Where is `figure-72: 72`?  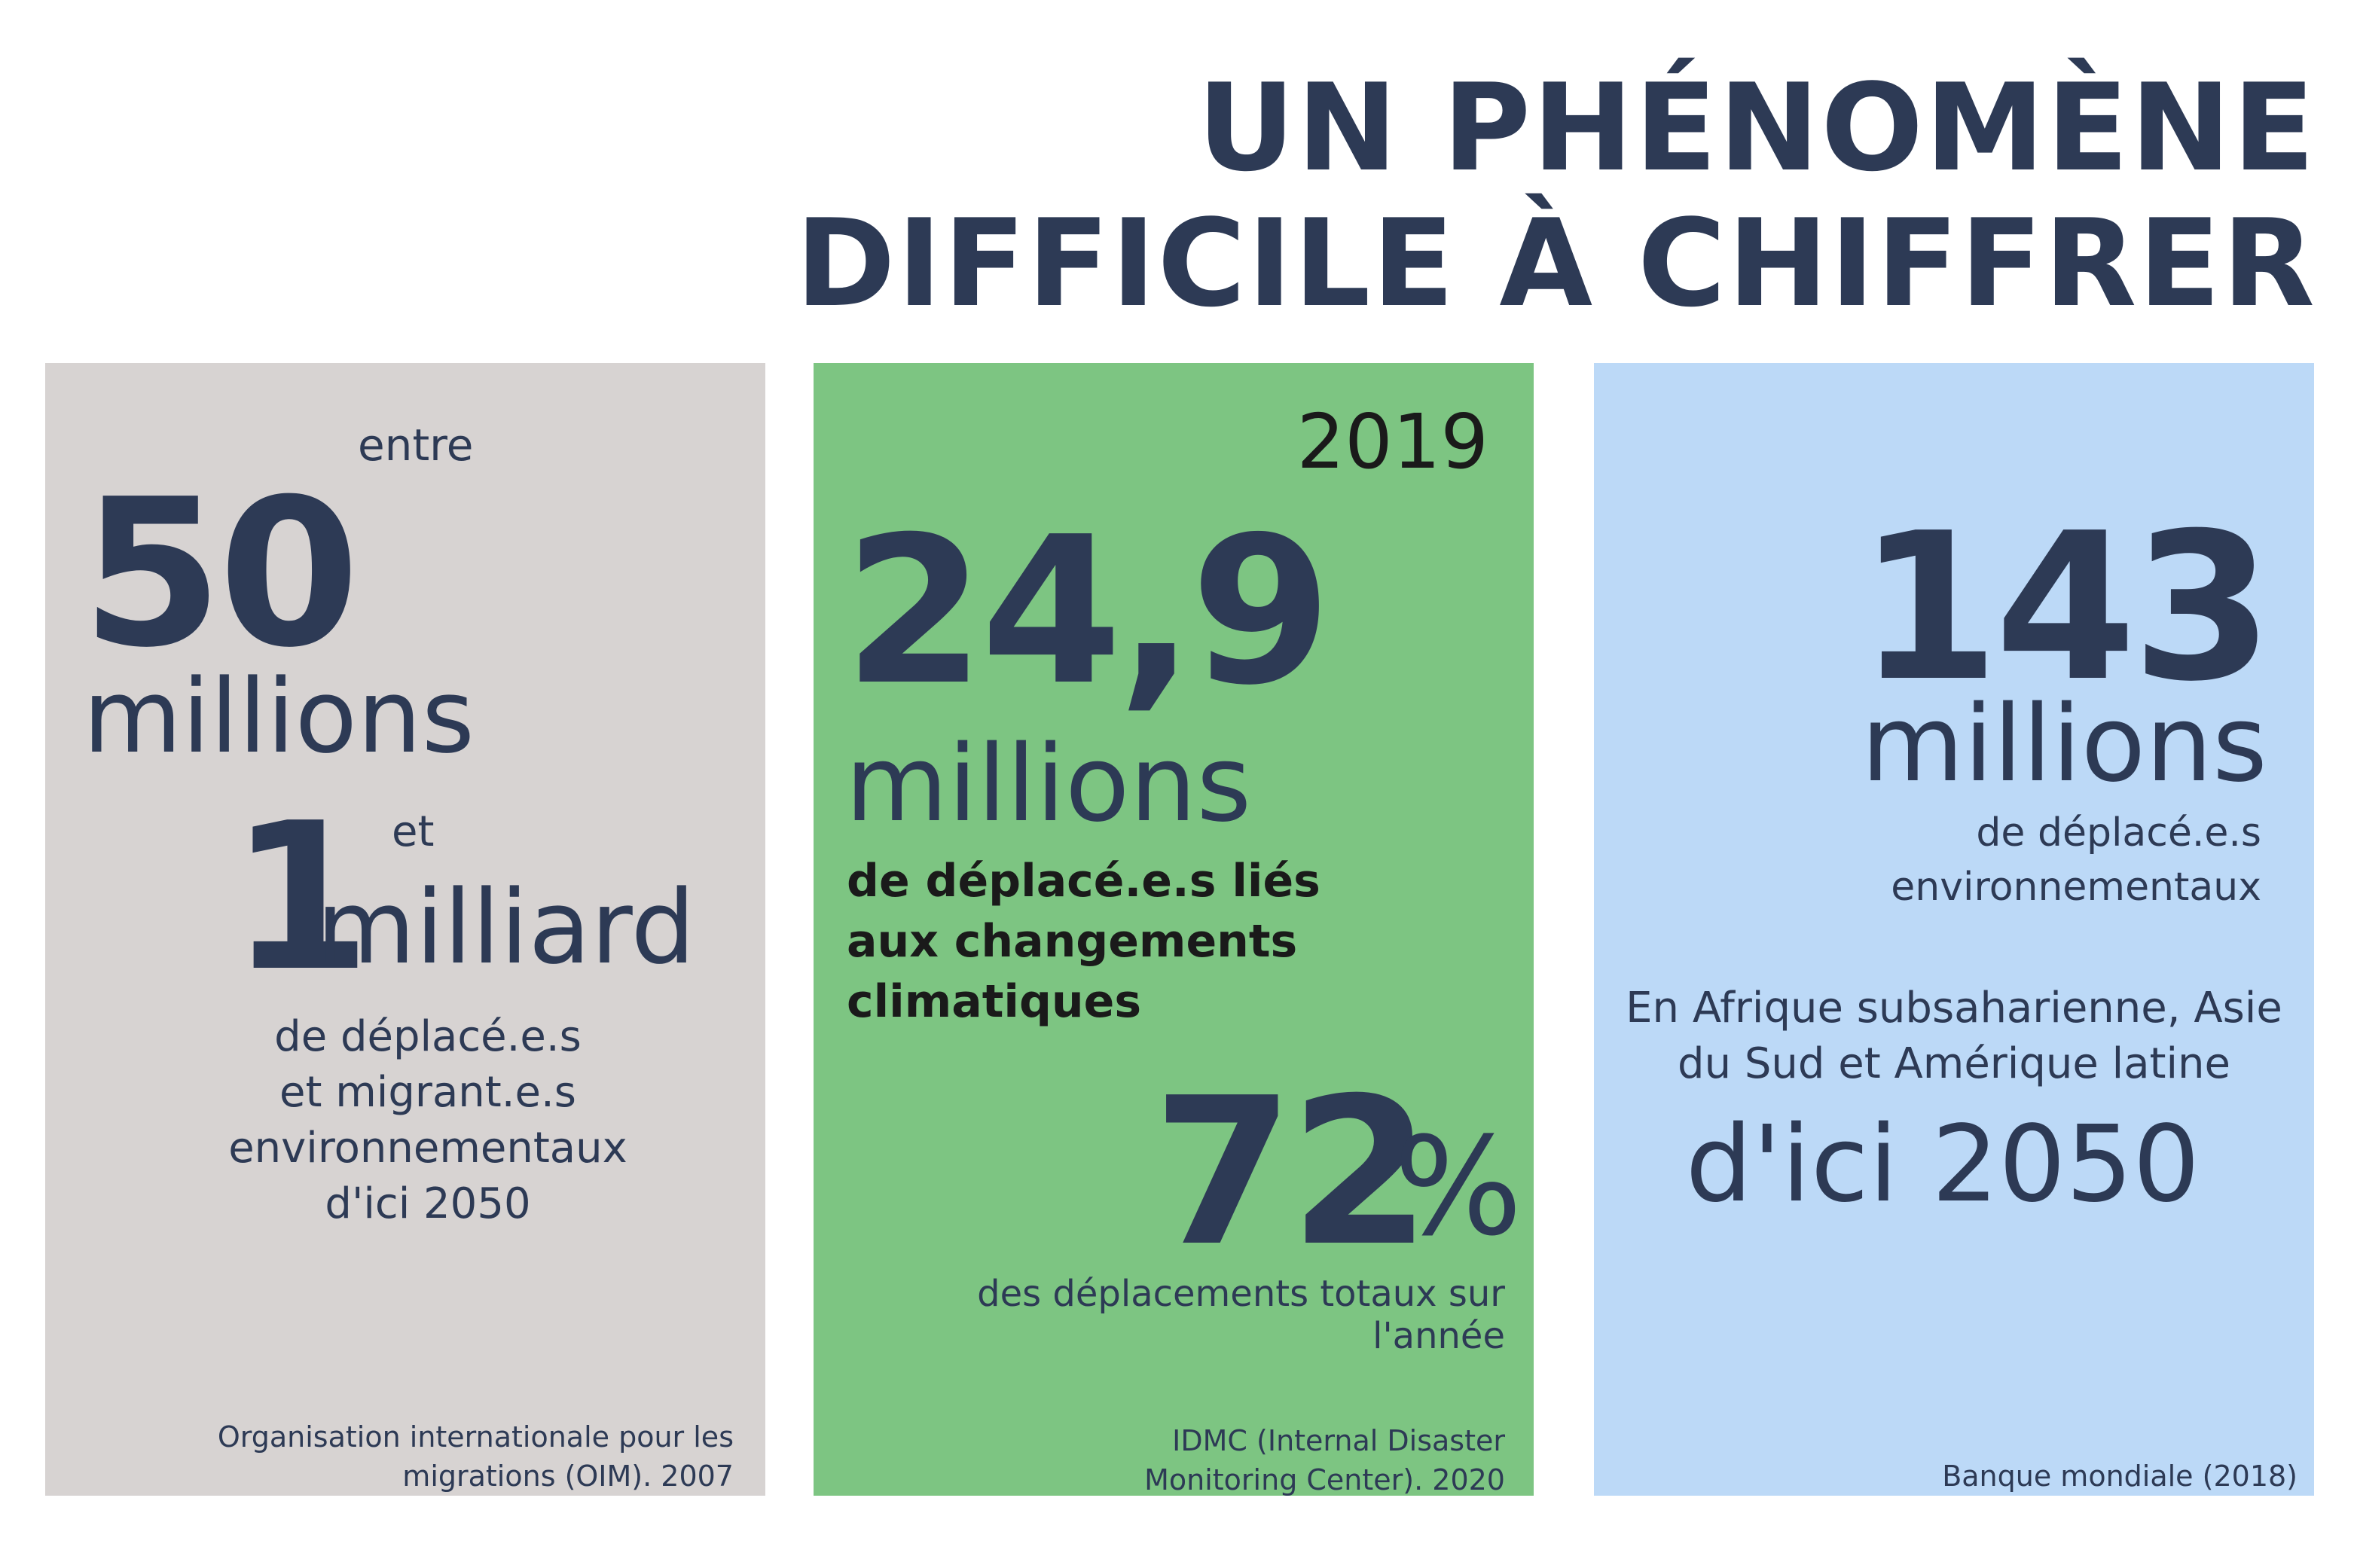 figure-72: 72 is located at coordinates (1292, 1173).